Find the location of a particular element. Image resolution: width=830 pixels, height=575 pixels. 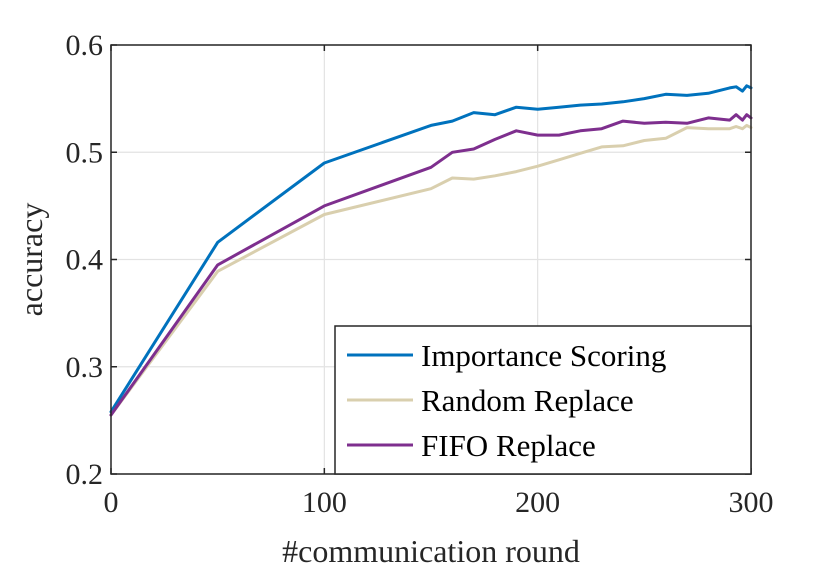

y-tick-label: 0.4 is located at coordinates (85, 260).